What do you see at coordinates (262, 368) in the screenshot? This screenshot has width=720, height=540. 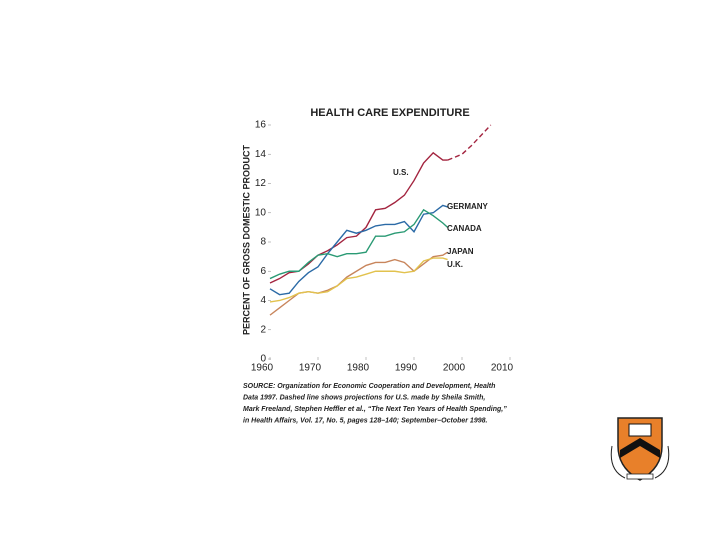 I see `x-tick-label: 1960` at bounding box center [262, 368].